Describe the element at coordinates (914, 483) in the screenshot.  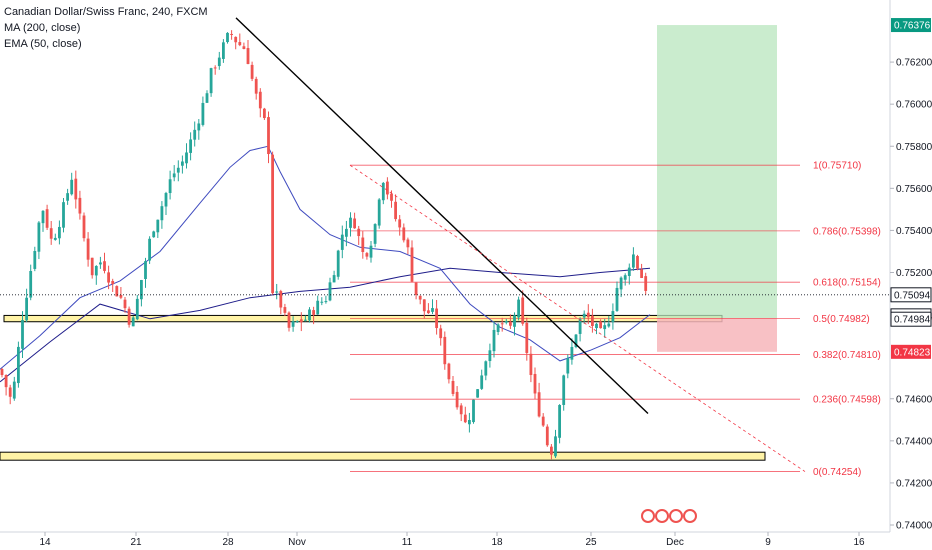
I see `price-tick-label: 0.74200` at that location.